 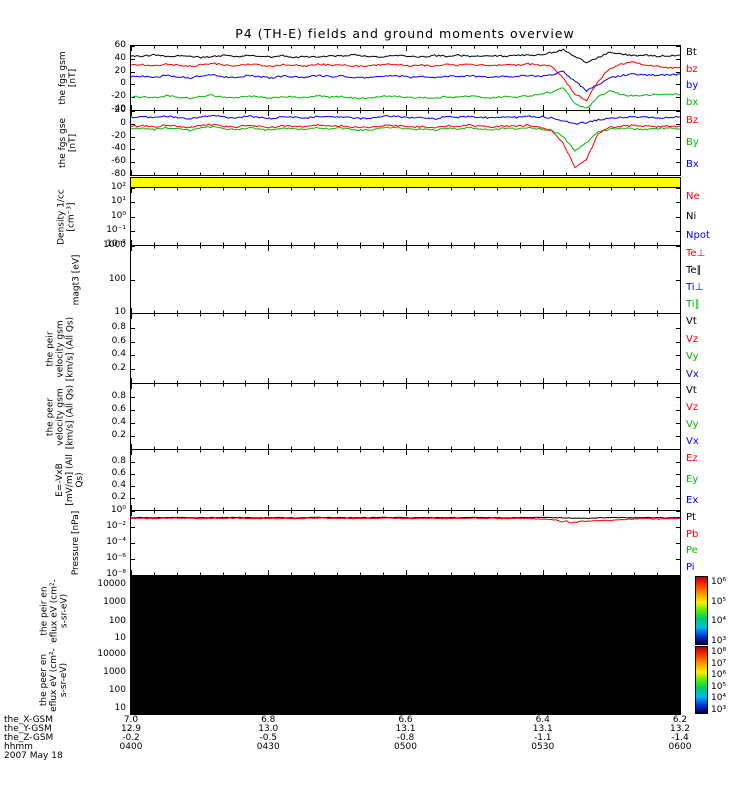 I want to click on trace-Pt, so click(x=405, y=518).